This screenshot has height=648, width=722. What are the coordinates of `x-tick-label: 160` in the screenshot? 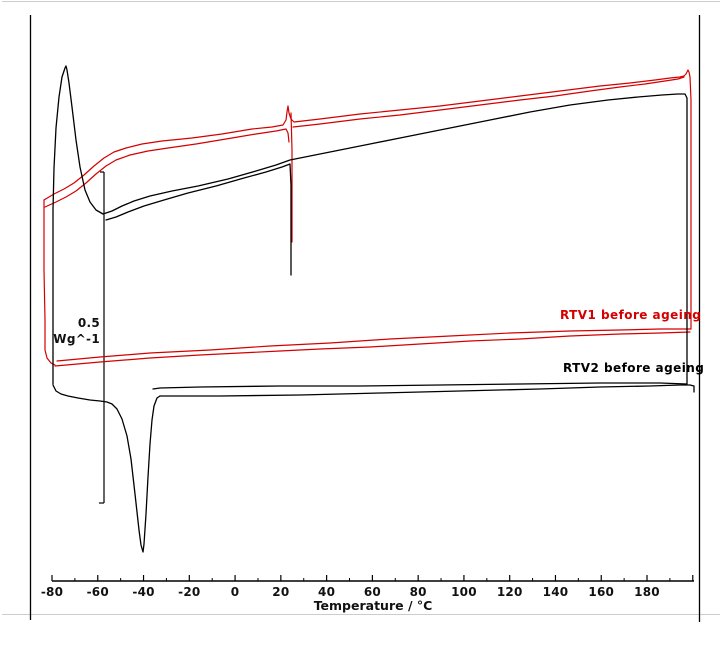 It's located at (601, 592).